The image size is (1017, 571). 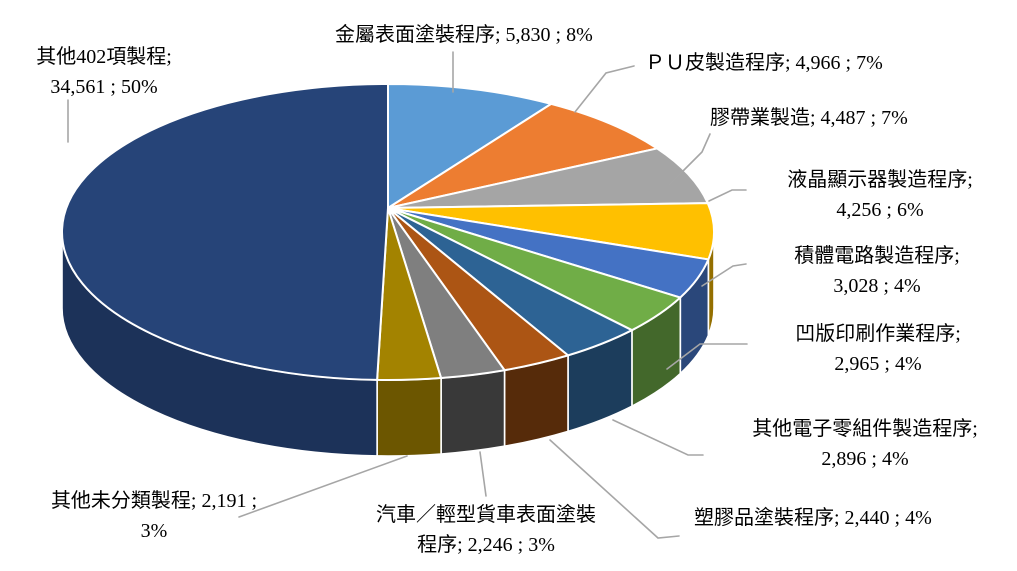 I want to click on slice-label-line: 其他402項製程;, so click(x=104, y=57).